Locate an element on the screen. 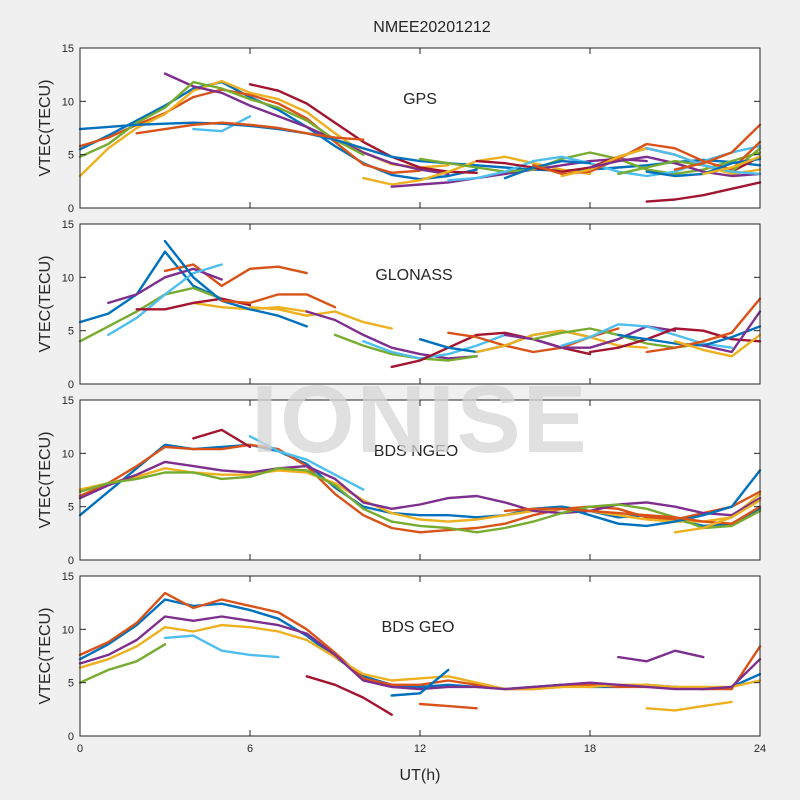 This screenshot has width=800, height=800. x-tick-label: 24 is located at coordinates (760, 749).